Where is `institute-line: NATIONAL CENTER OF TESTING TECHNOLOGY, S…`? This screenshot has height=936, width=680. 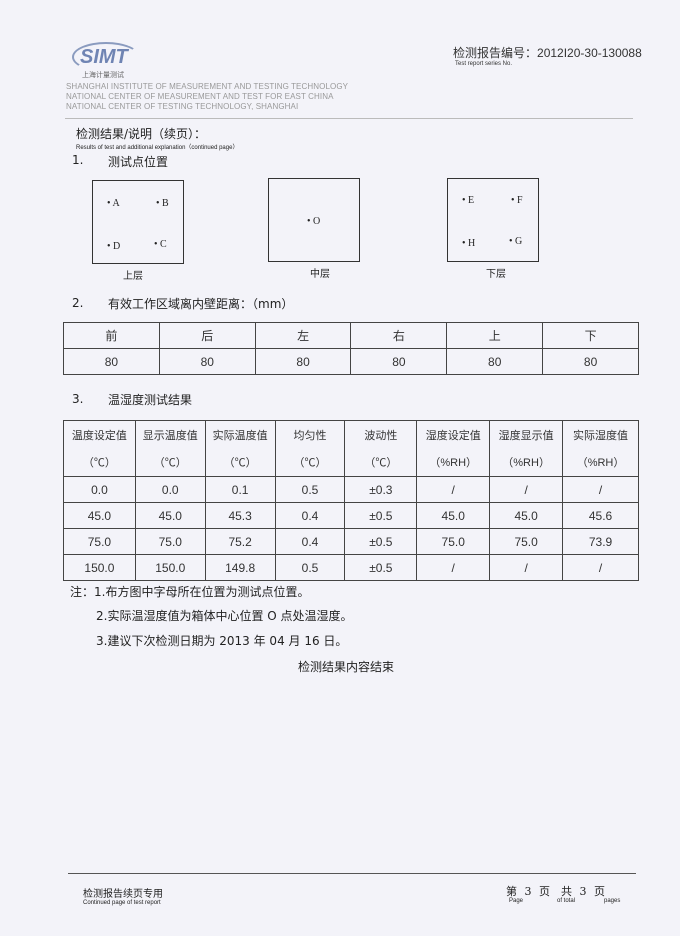 institute-line: NATIONAL CENTER OF TESTING TECHNOLOGY, S… is located at coordinates (182, 106).